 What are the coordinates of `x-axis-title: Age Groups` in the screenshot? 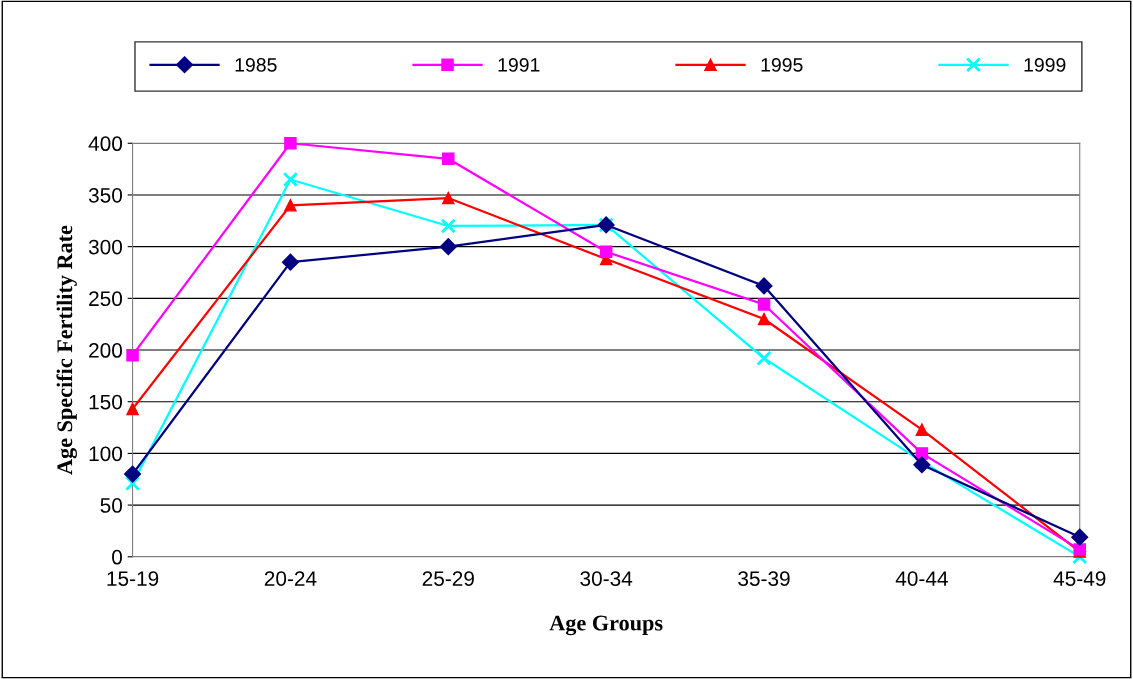 It's located at (606, 625).